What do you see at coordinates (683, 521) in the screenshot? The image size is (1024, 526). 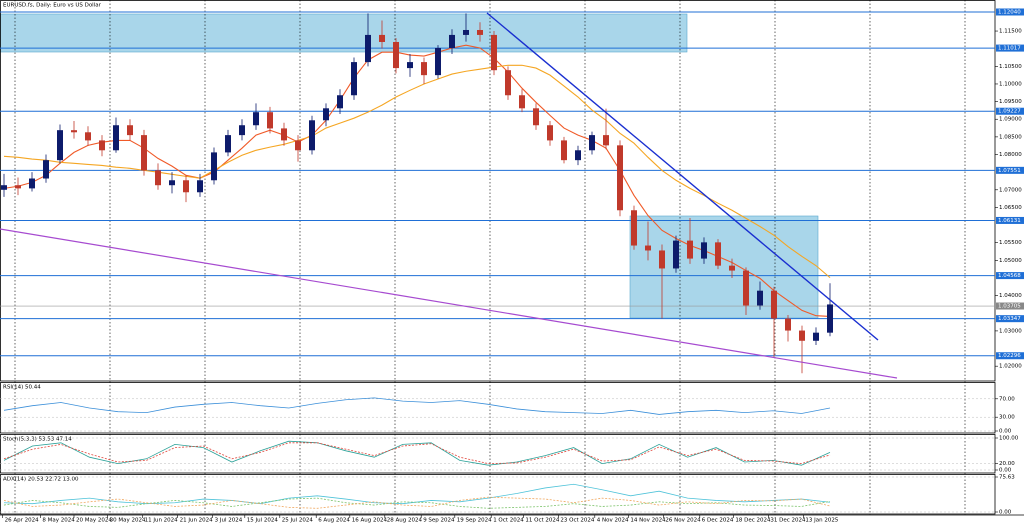 I see `x-tick-label: 26 Nov 2024` at bounding box center [683, 521].